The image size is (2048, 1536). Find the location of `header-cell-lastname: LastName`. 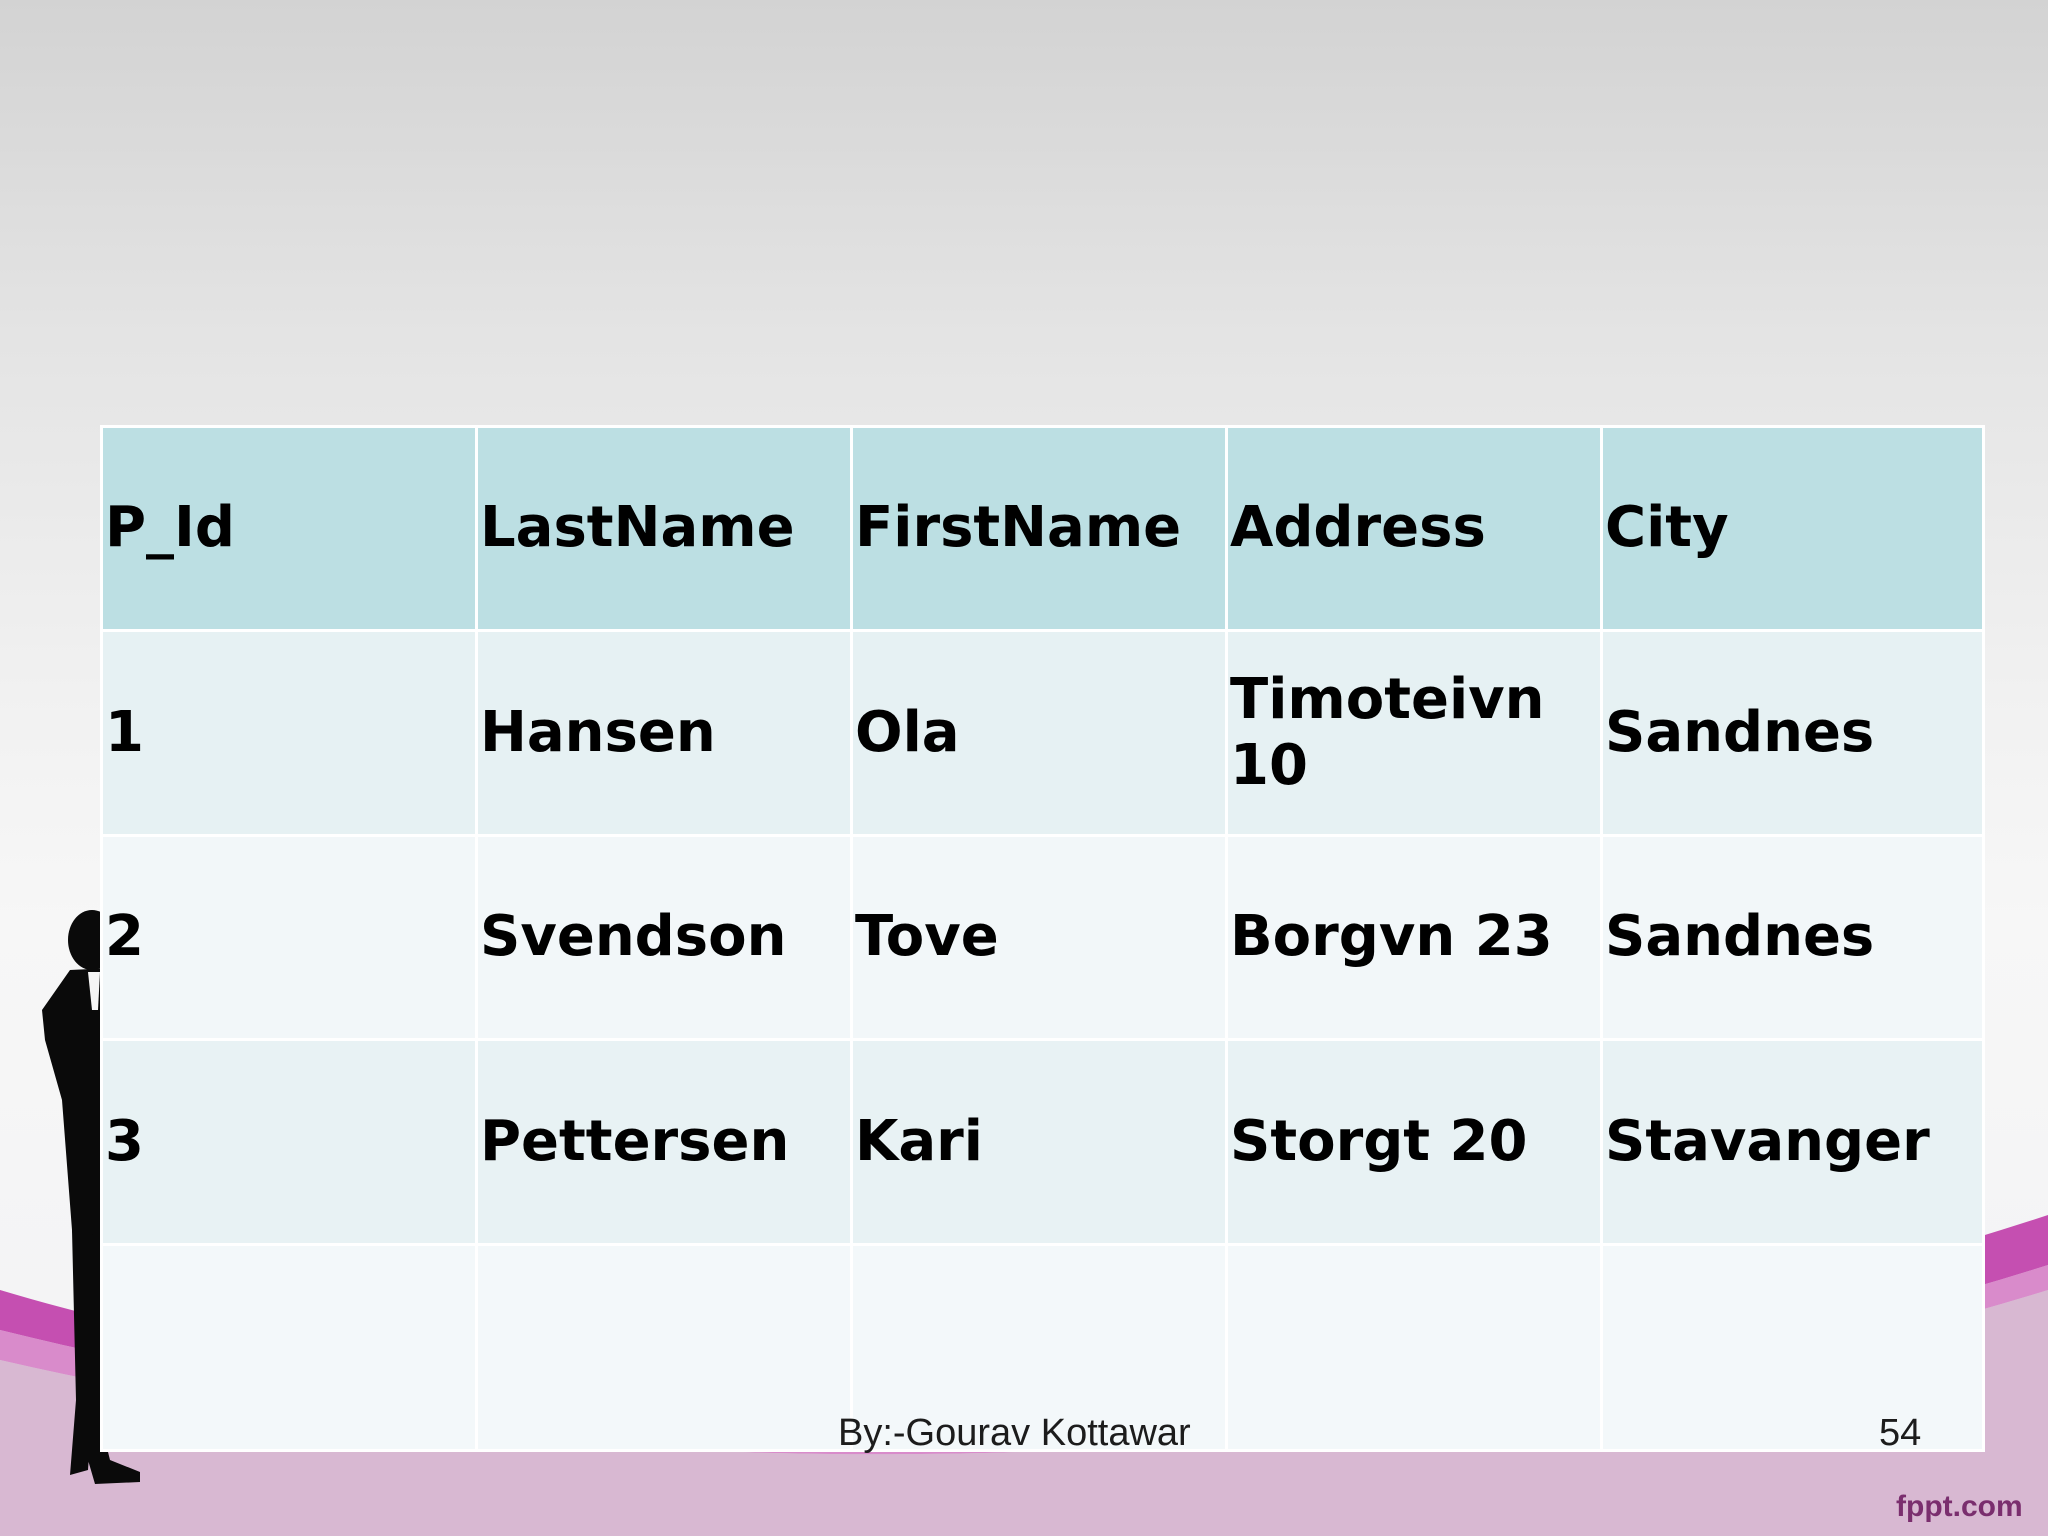

header-cell-lastname: LastName is located at coordinates (664, 528).